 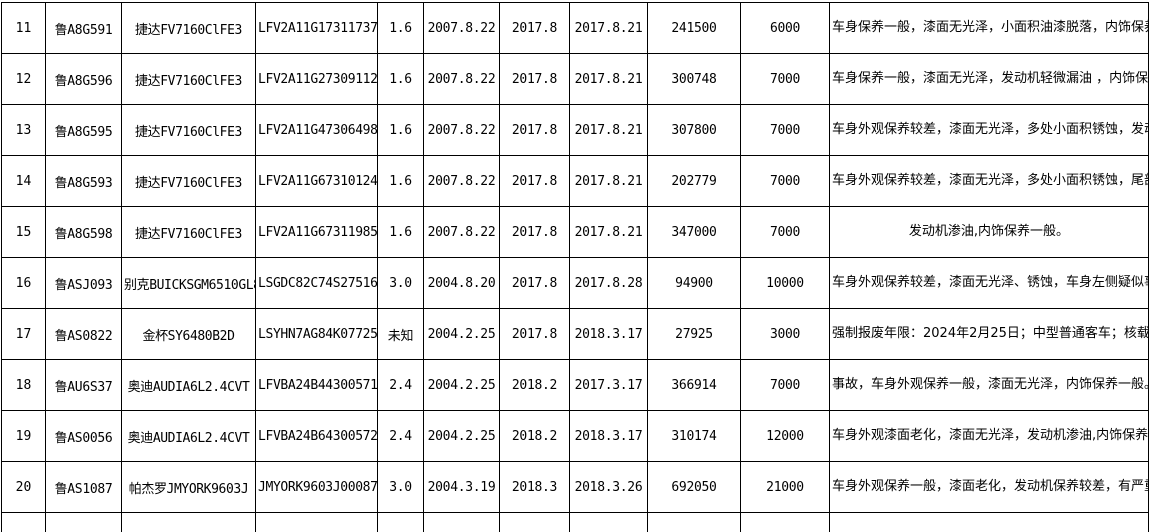 What do you see at coordinates (83, 487) in the screenshot?
I see `cell-license-plate: 鲁AS1087` at bounding box center [83, 487].